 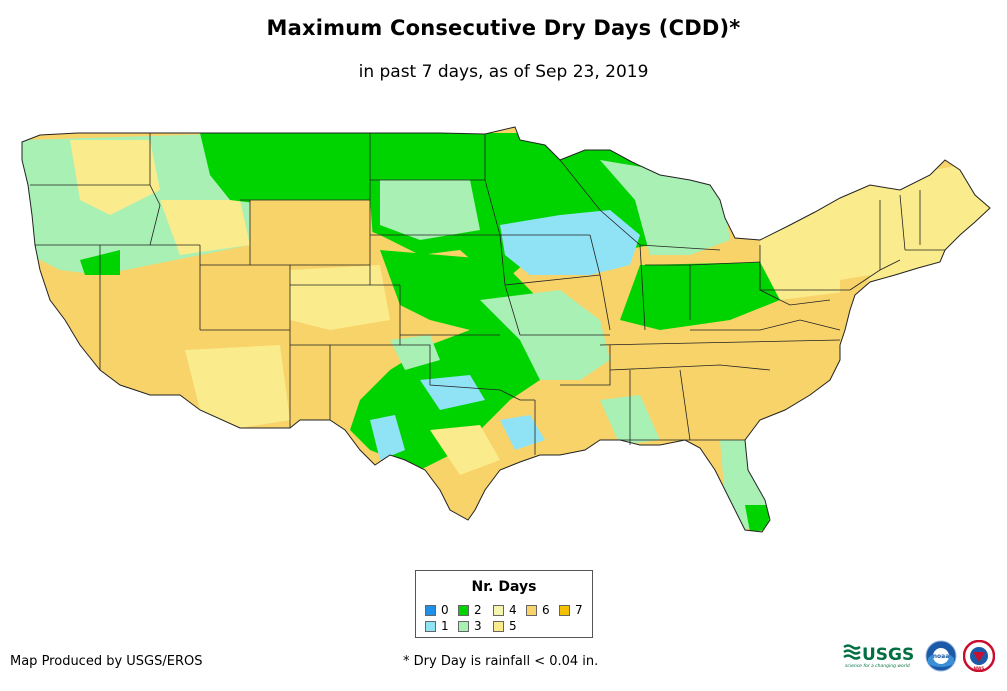 What do you see at coordinates (437, 626) in the screenshot?
I see `legend-item-1: 1` at bounding box center [437, 626].